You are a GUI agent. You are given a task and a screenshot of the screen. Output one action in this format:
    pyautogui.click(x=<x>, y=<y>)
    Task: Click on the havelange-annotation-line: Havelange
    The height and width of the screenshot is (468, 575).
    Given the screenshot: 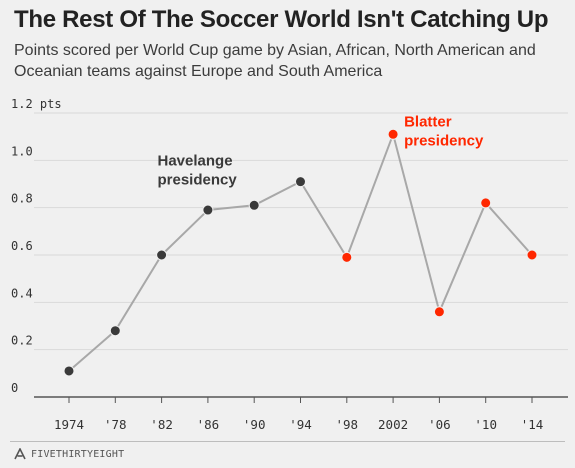 What is the action you would take?
    pyautogui.click(x=195, y=161)
    